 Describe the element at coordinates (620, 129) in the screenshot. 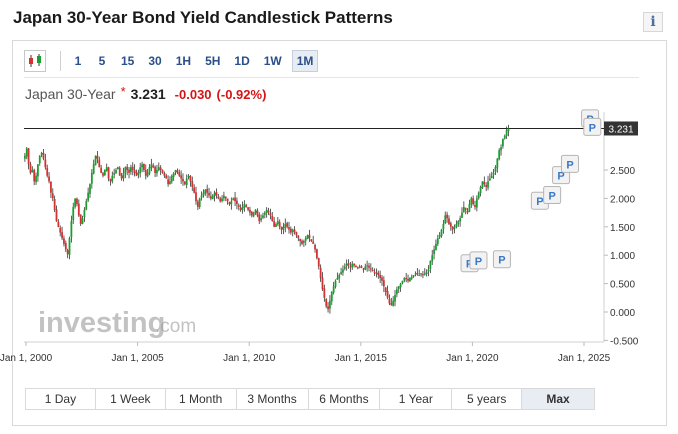

I see `last-price-tag-label: 3.231` at that location.